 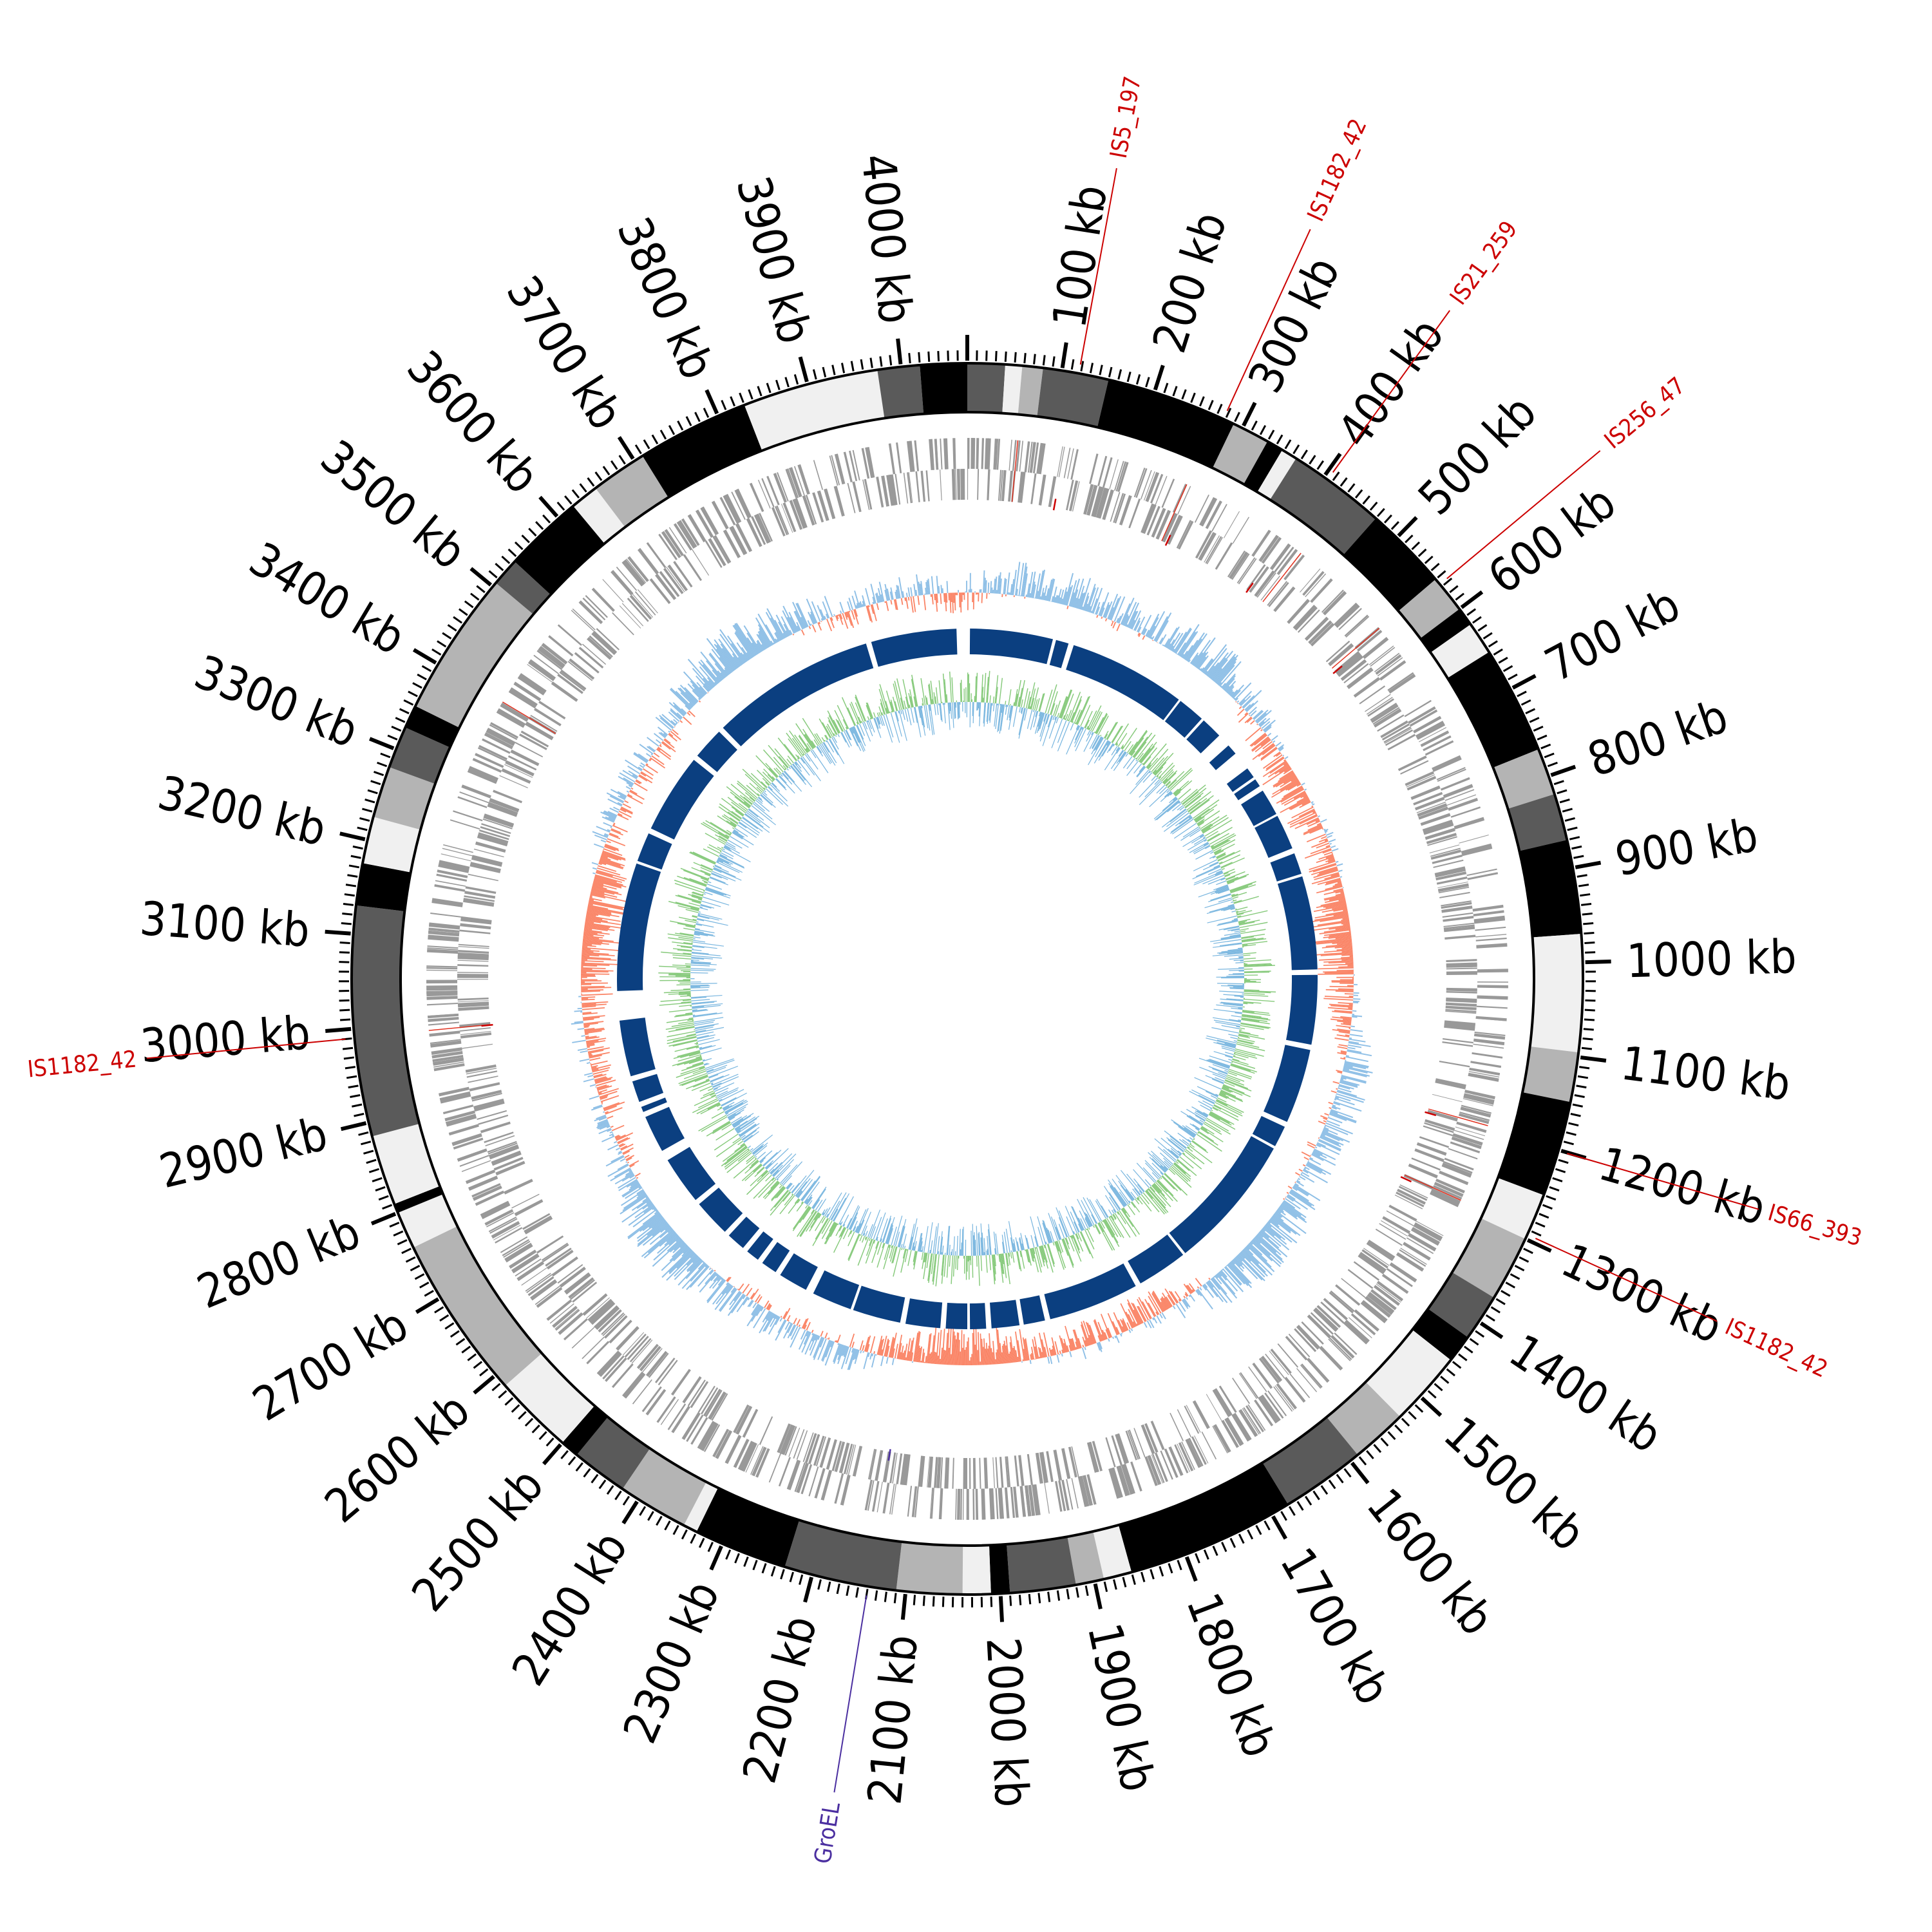 What do you see at coordinates (1711, 958) in the screenshot?
I see `tick-label: 1000 kb` at bounding box center [1711, 958].